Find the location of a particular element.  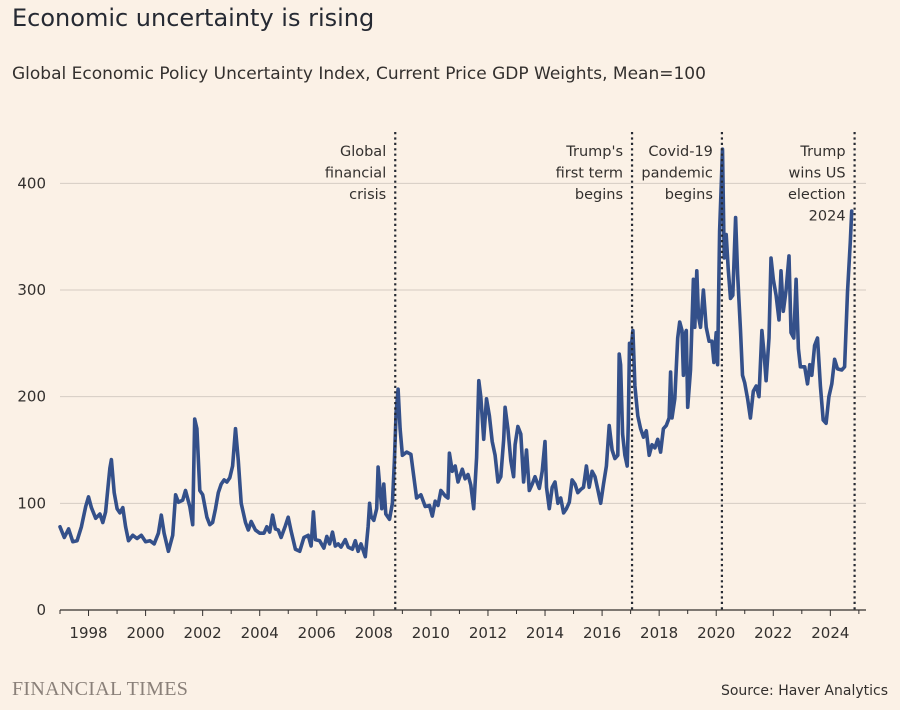

annotation-label-3-line-2: election is located at coordinates (817, 195).